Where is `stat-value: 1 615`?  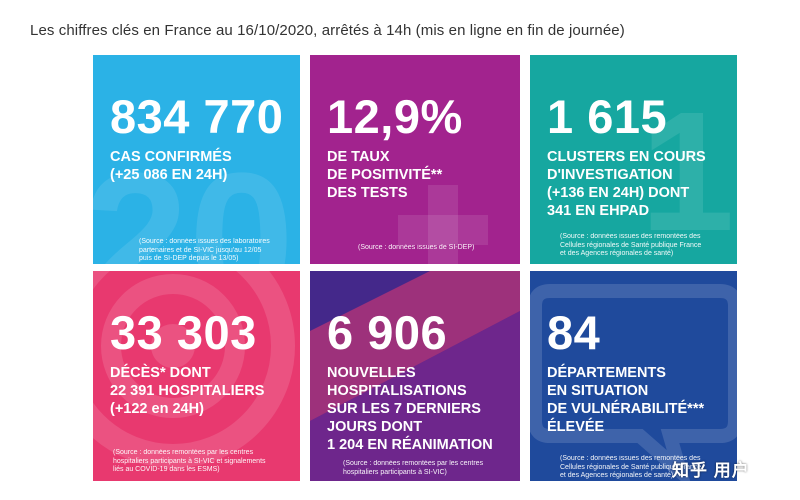
stat-value: 1 615 is located at coordinates (607, 116).